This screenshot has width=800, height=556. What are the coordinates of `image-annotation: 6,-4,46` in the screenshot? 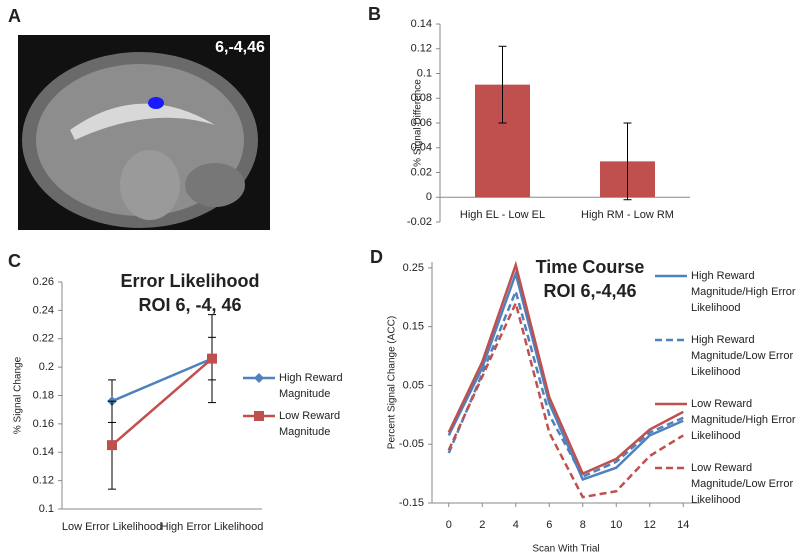 It's located at (240, 47).